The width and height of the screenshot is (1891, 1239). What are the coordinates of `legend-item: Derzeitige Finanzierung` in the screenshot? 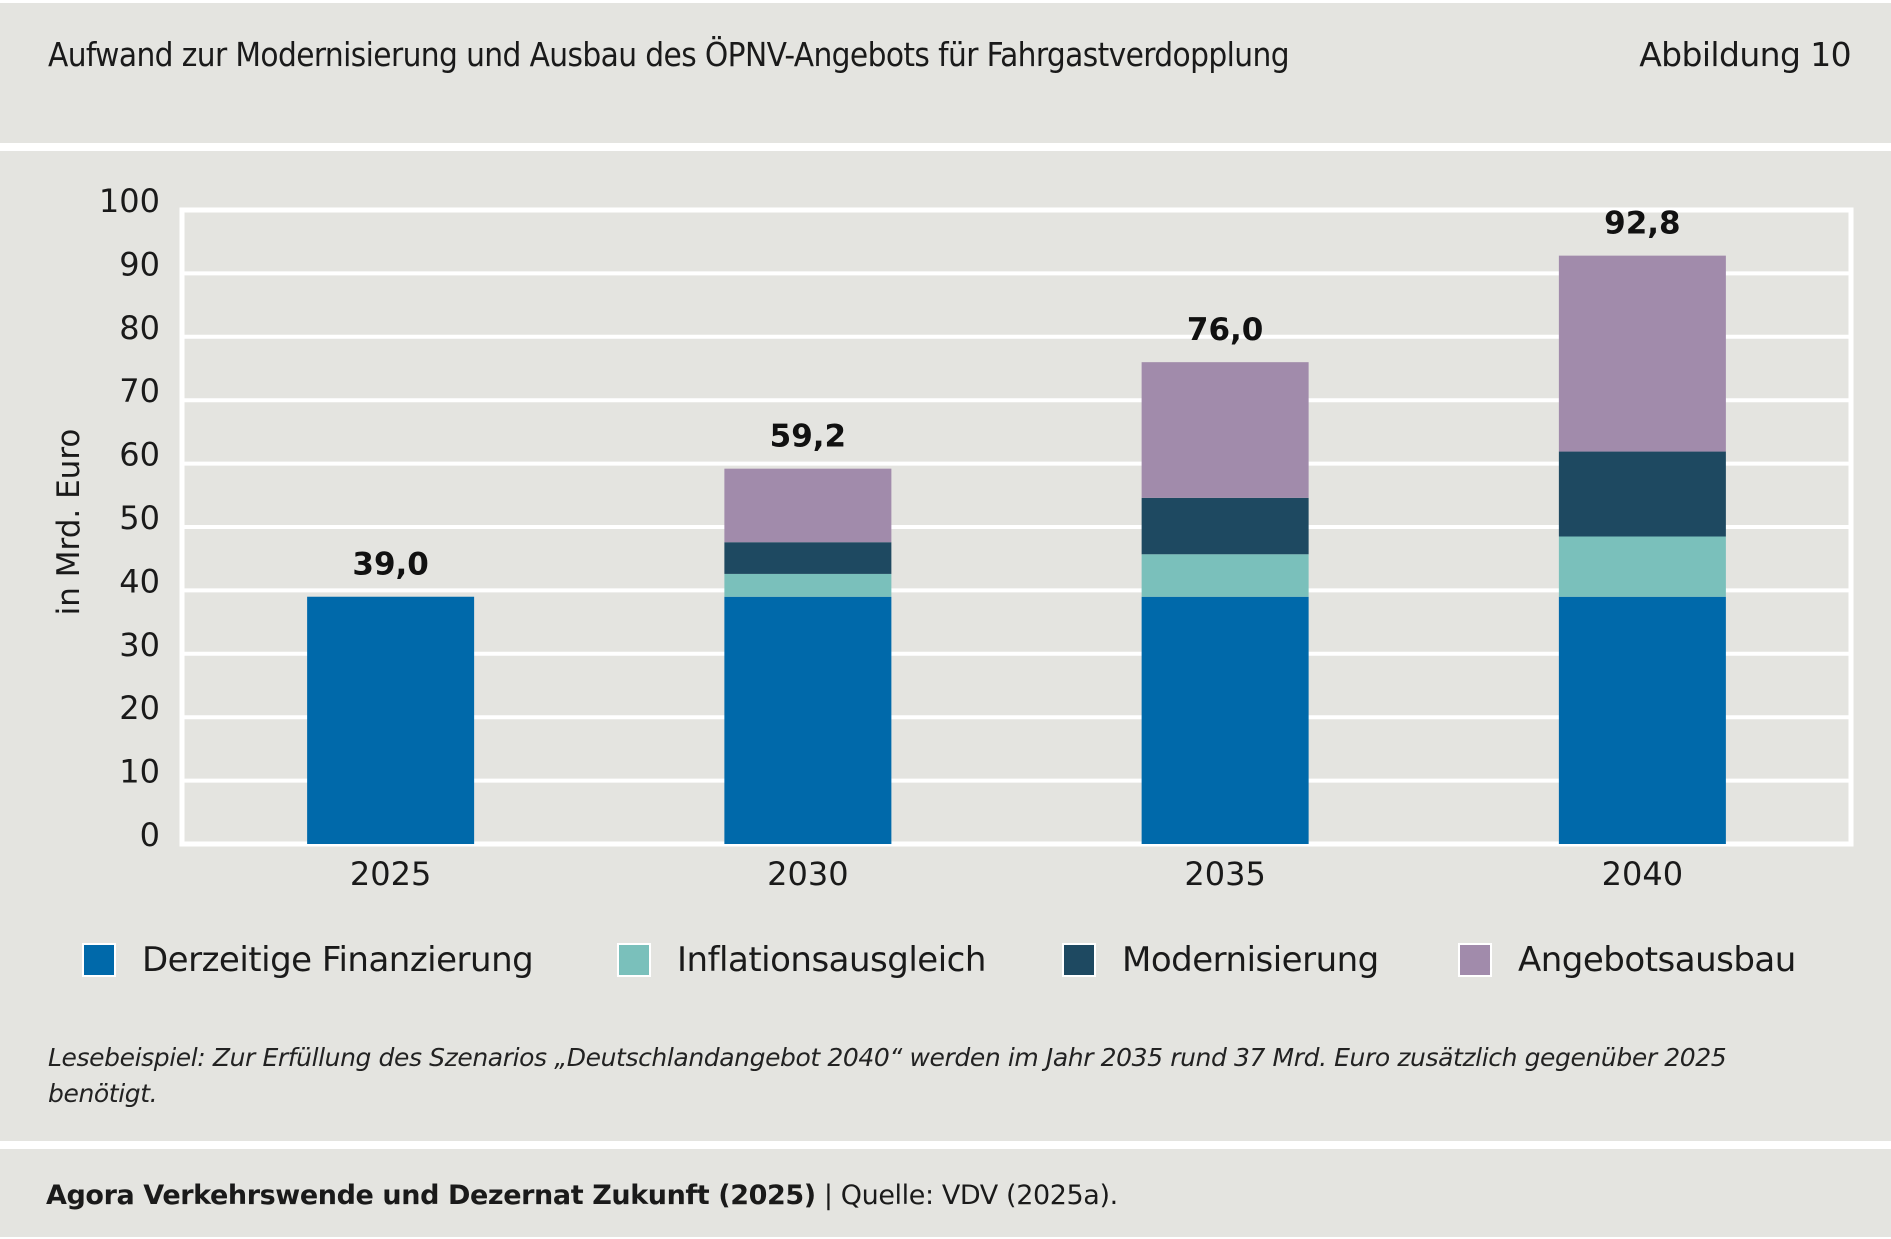 It's located at (308, 960).